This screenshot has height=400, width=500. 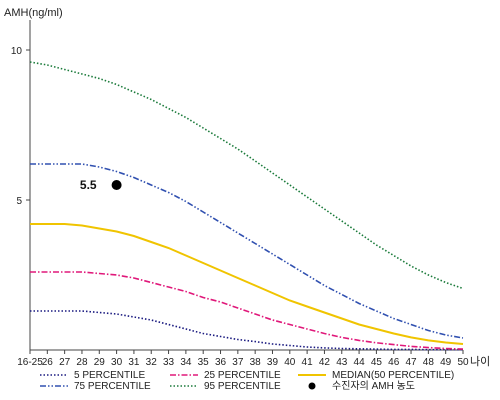 What do you see at coordinates (82, 362) in the screenshot?
I see `x-tick-label: 28` at bounding box center [82, 362].